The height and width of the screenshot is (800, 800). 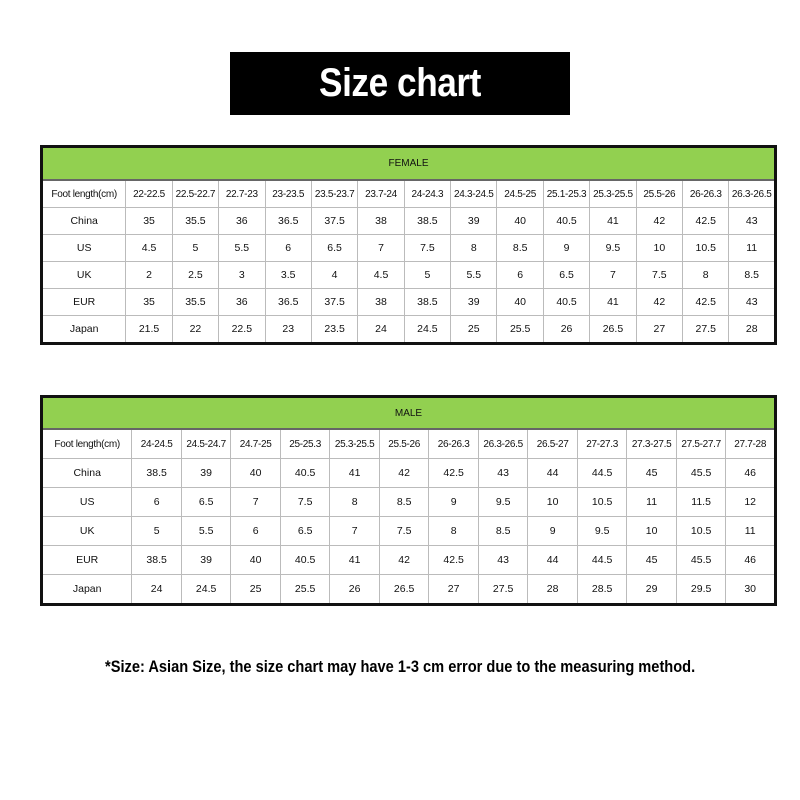 I want to click on size-cell: 7.5, so click(x=404, y=531).